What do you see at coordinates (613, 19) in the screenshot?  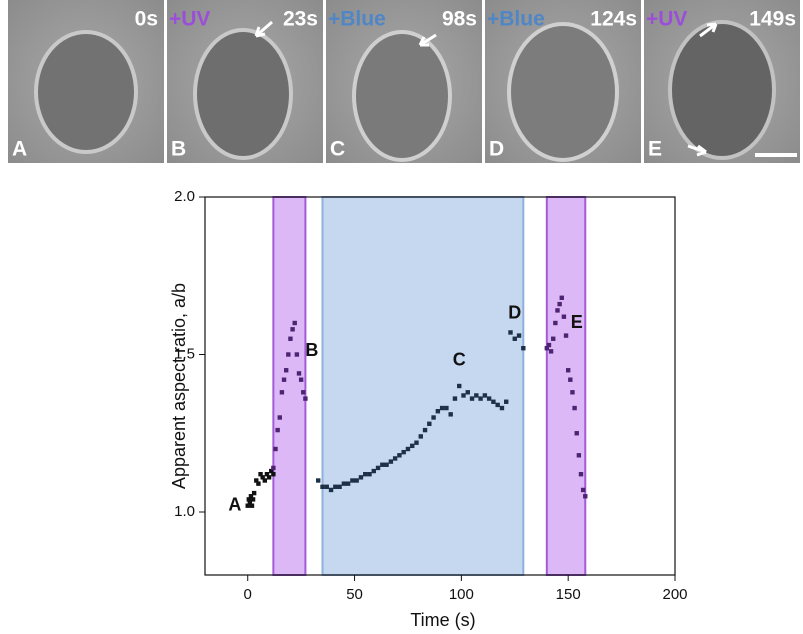 I see `time-label: 124s` at bounding box center [613, 19].